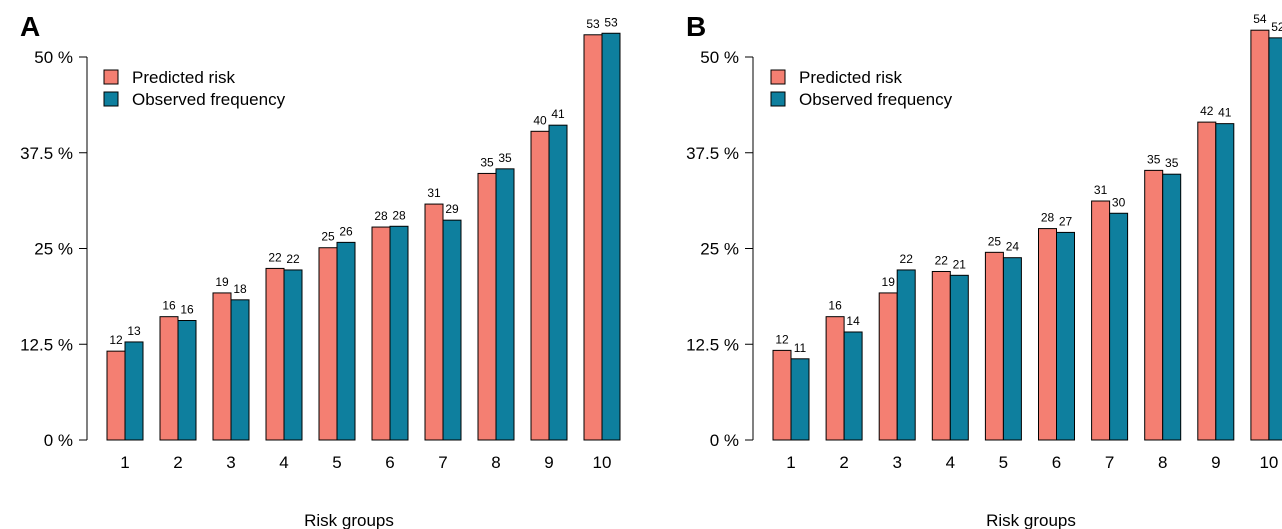 The image size is (1282, 529). I want to click on legend-label: Observed frequency, so click(876, 99).